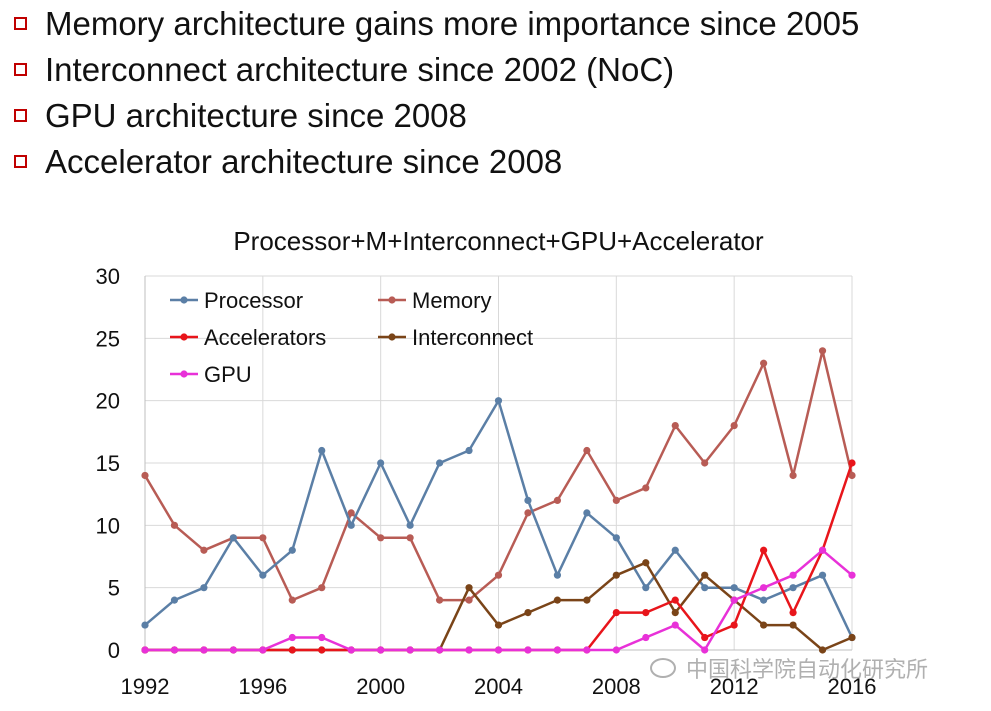  What do you see at coordinates (108, 525) in the screenshot?
I see `y-tick-label: 10` at bounding box center [108, 525].